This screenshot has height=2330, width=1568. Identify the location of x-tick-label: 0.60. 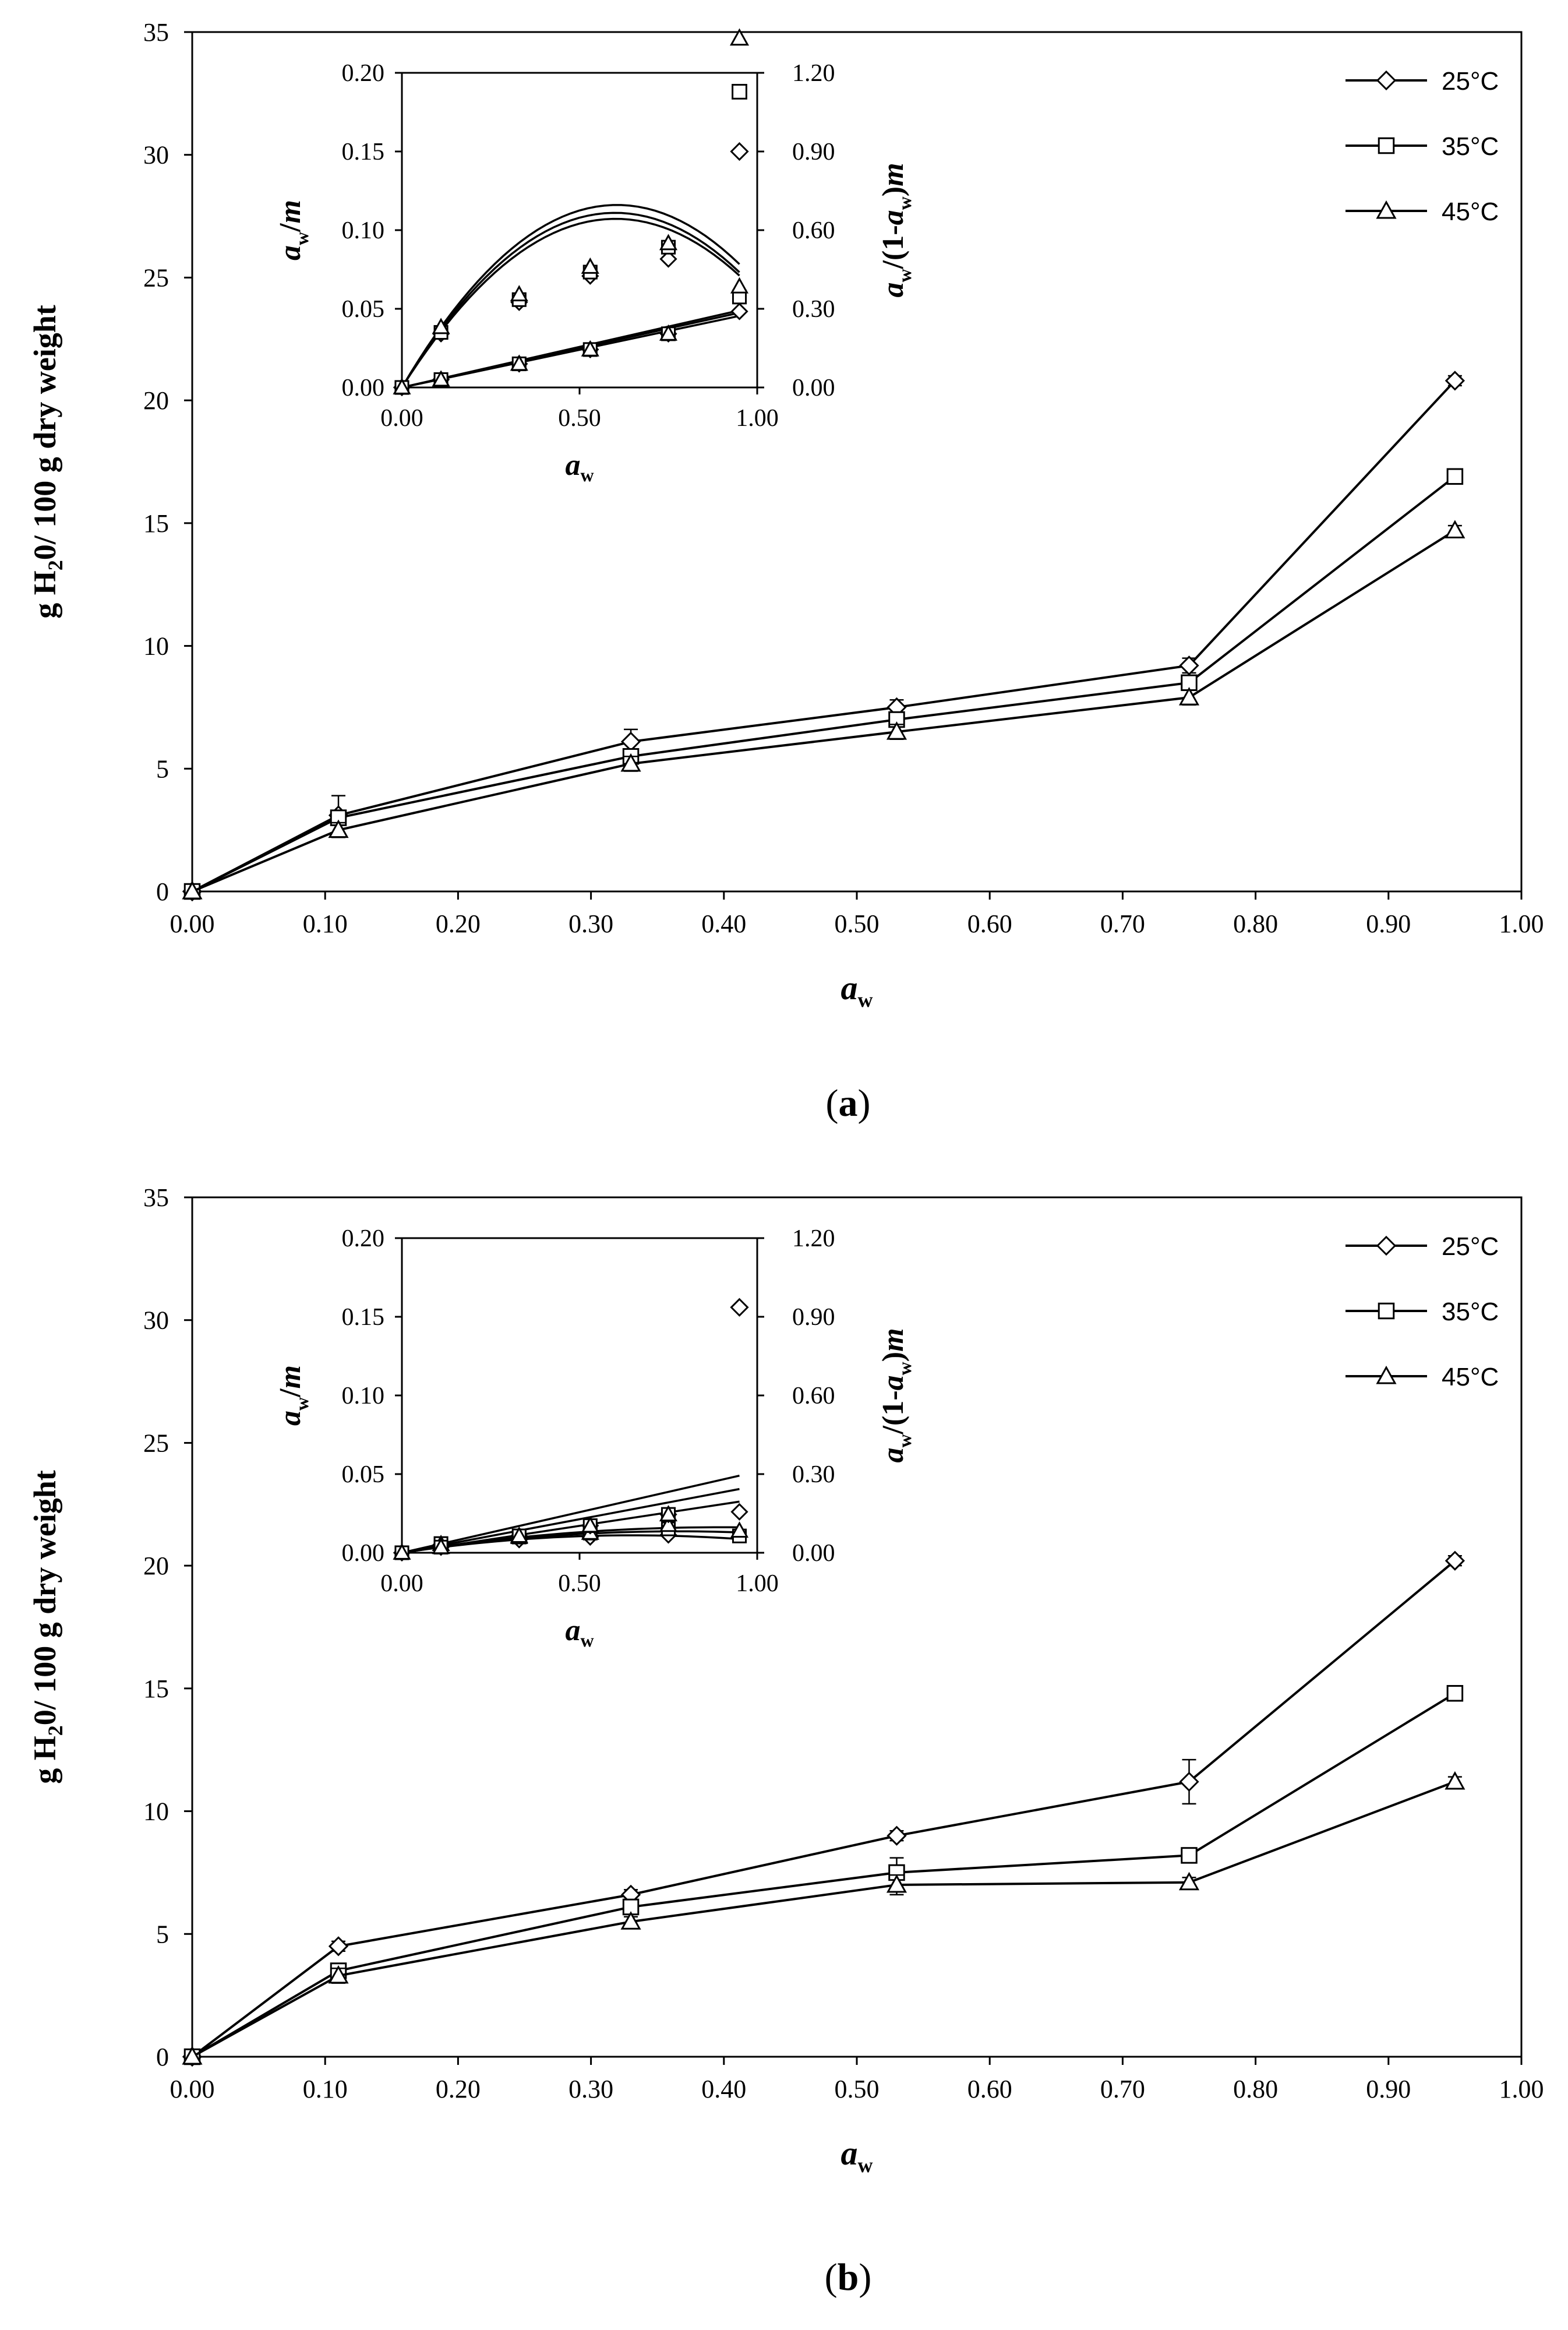
(989, 2089).